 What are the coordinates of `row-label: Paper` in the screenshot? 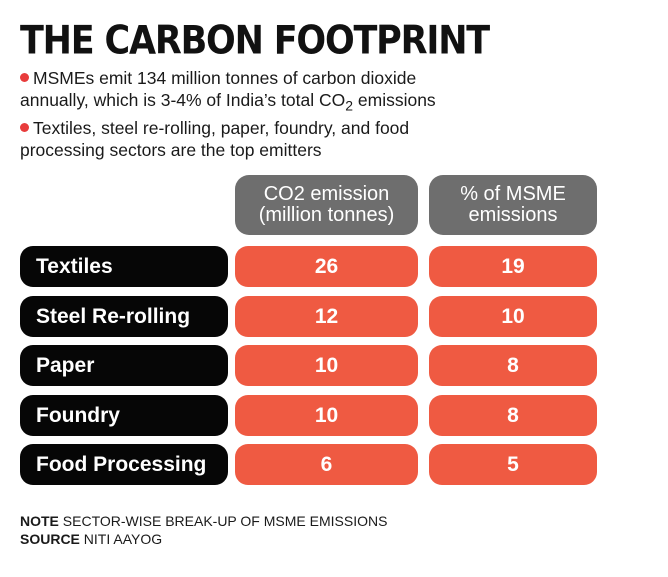 It's located at (124, 365).